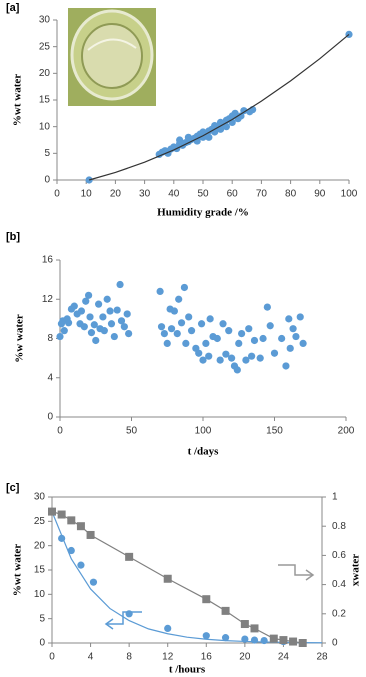  Describe the element at coordinates (20, 338) in the screenshot. I see `y-axis-title: %w water` at that location.